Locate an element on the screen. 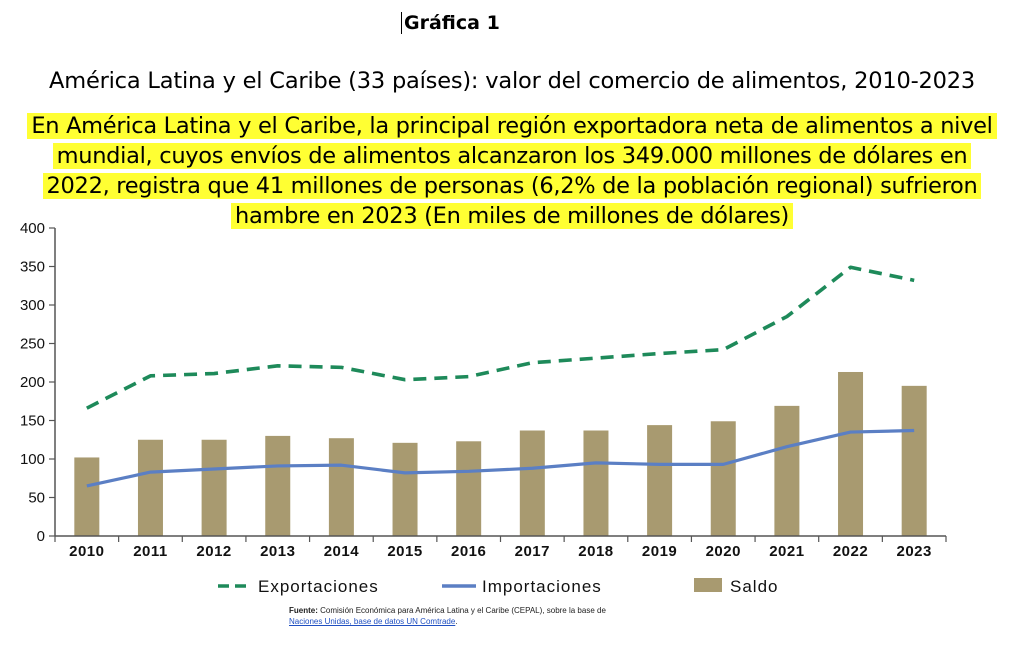  bar-saldo-2013 is located at coordinates (278, 485).